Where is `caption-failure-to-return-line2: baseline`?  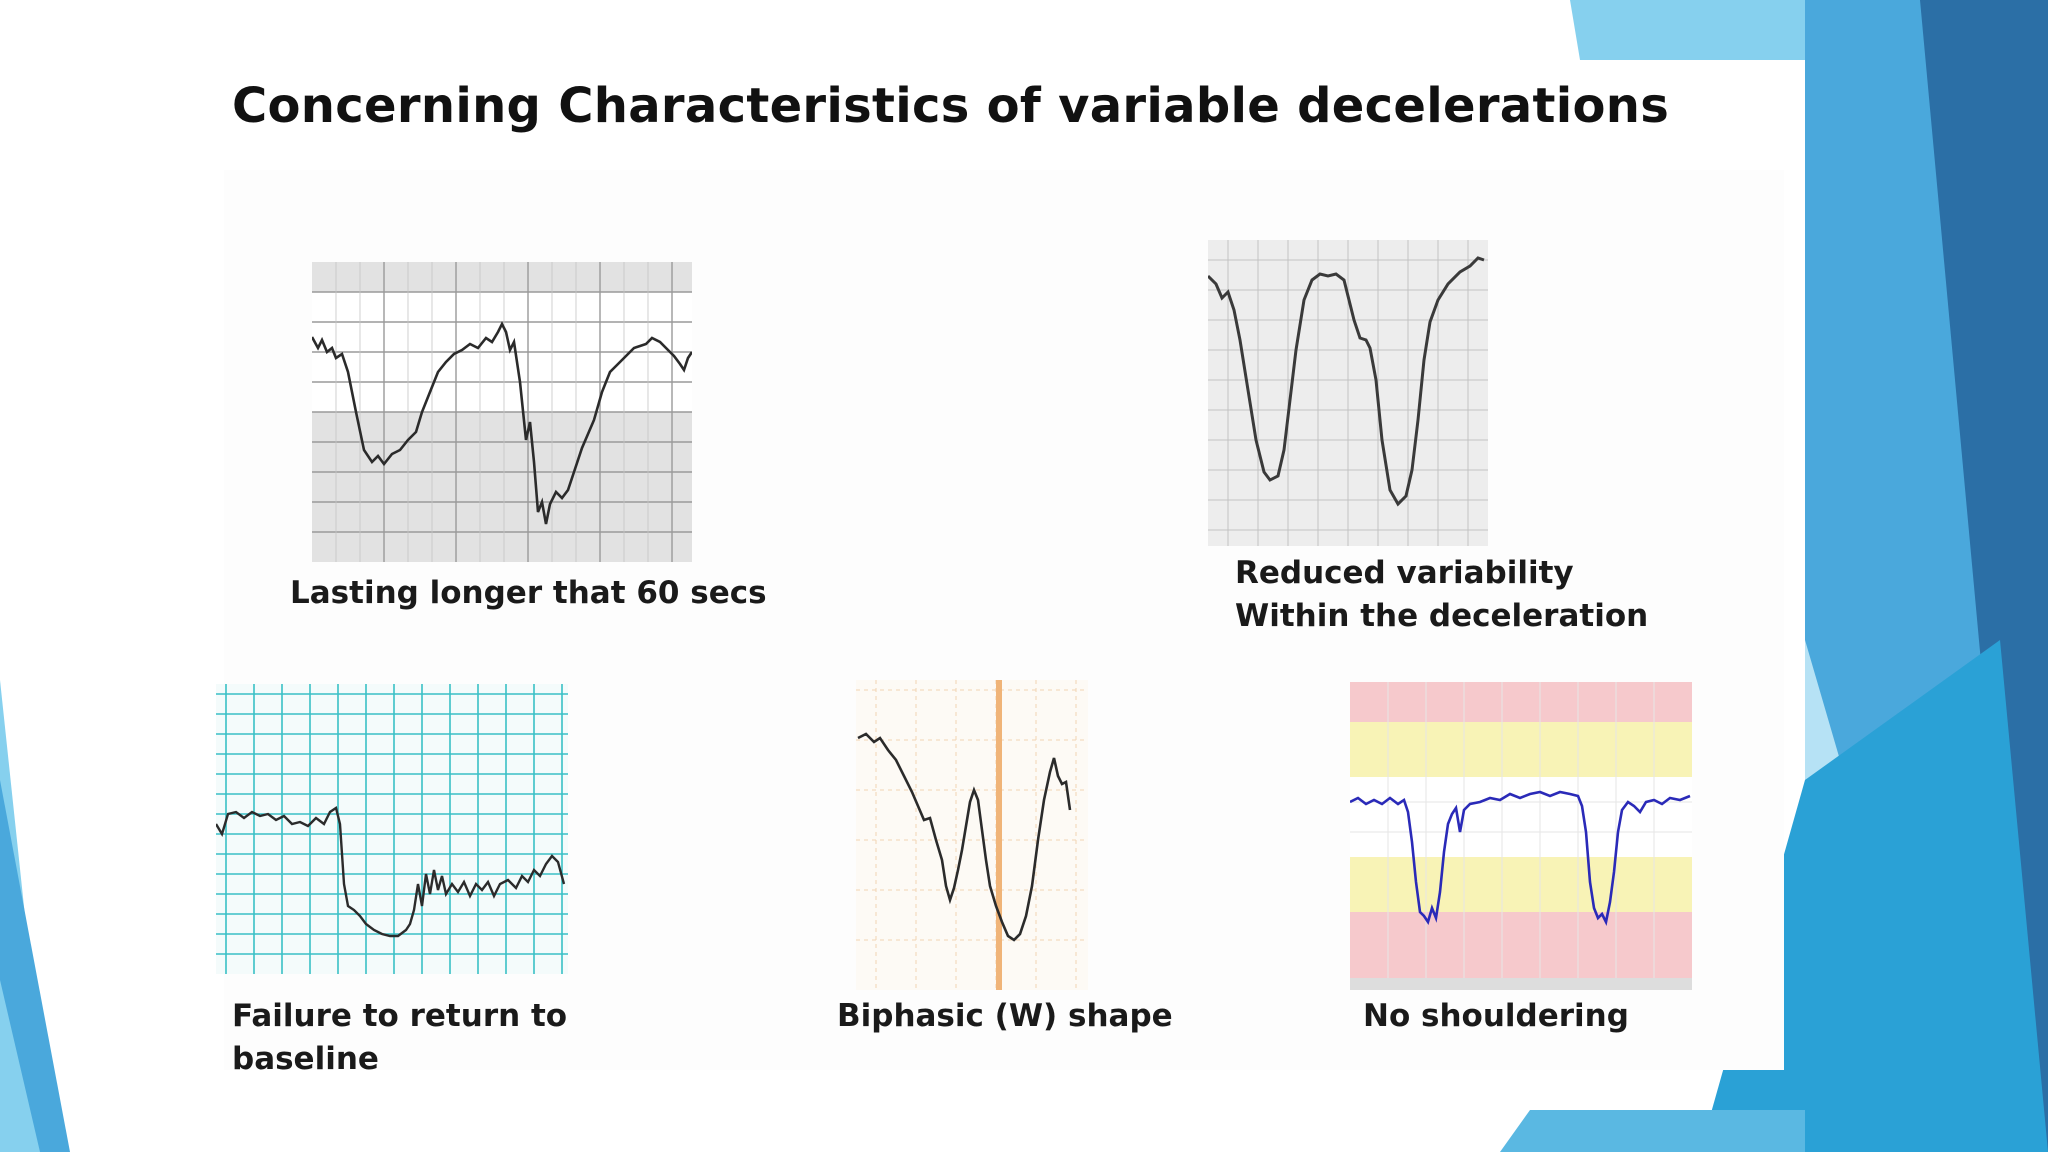
caption-failure-to-return-line2: baseline is located at coordinates (305, 1059).